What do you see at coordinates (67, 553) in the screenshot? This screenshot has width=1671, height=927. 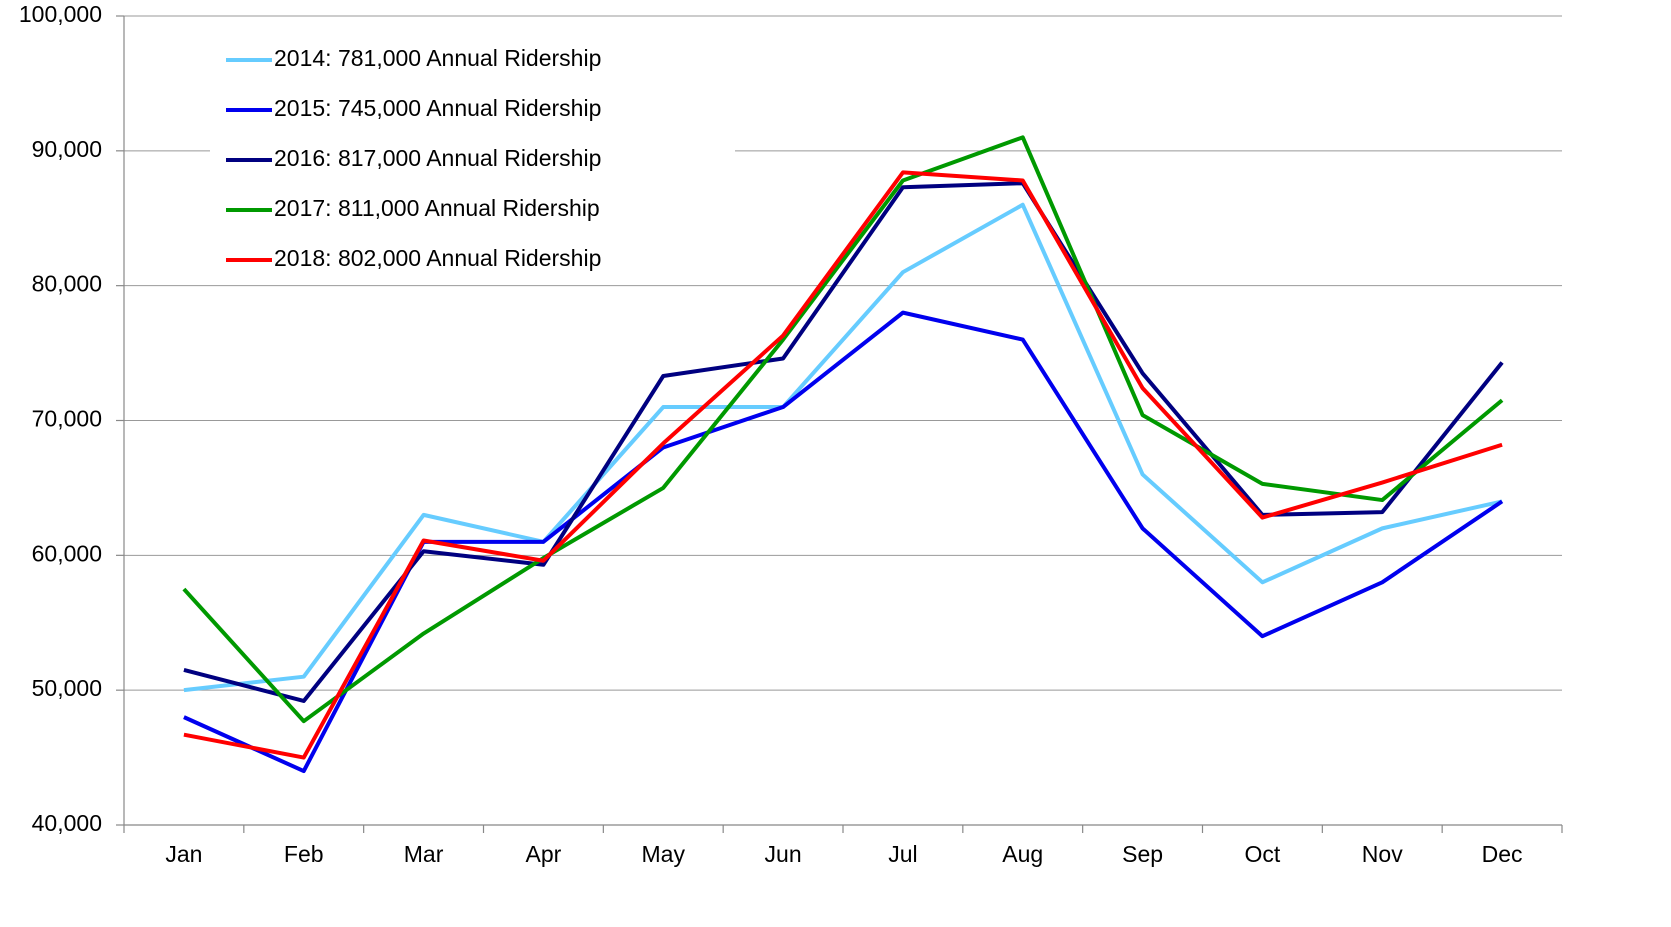 I see `y-tick-label: 60,000` at bounding box center [67, 553].